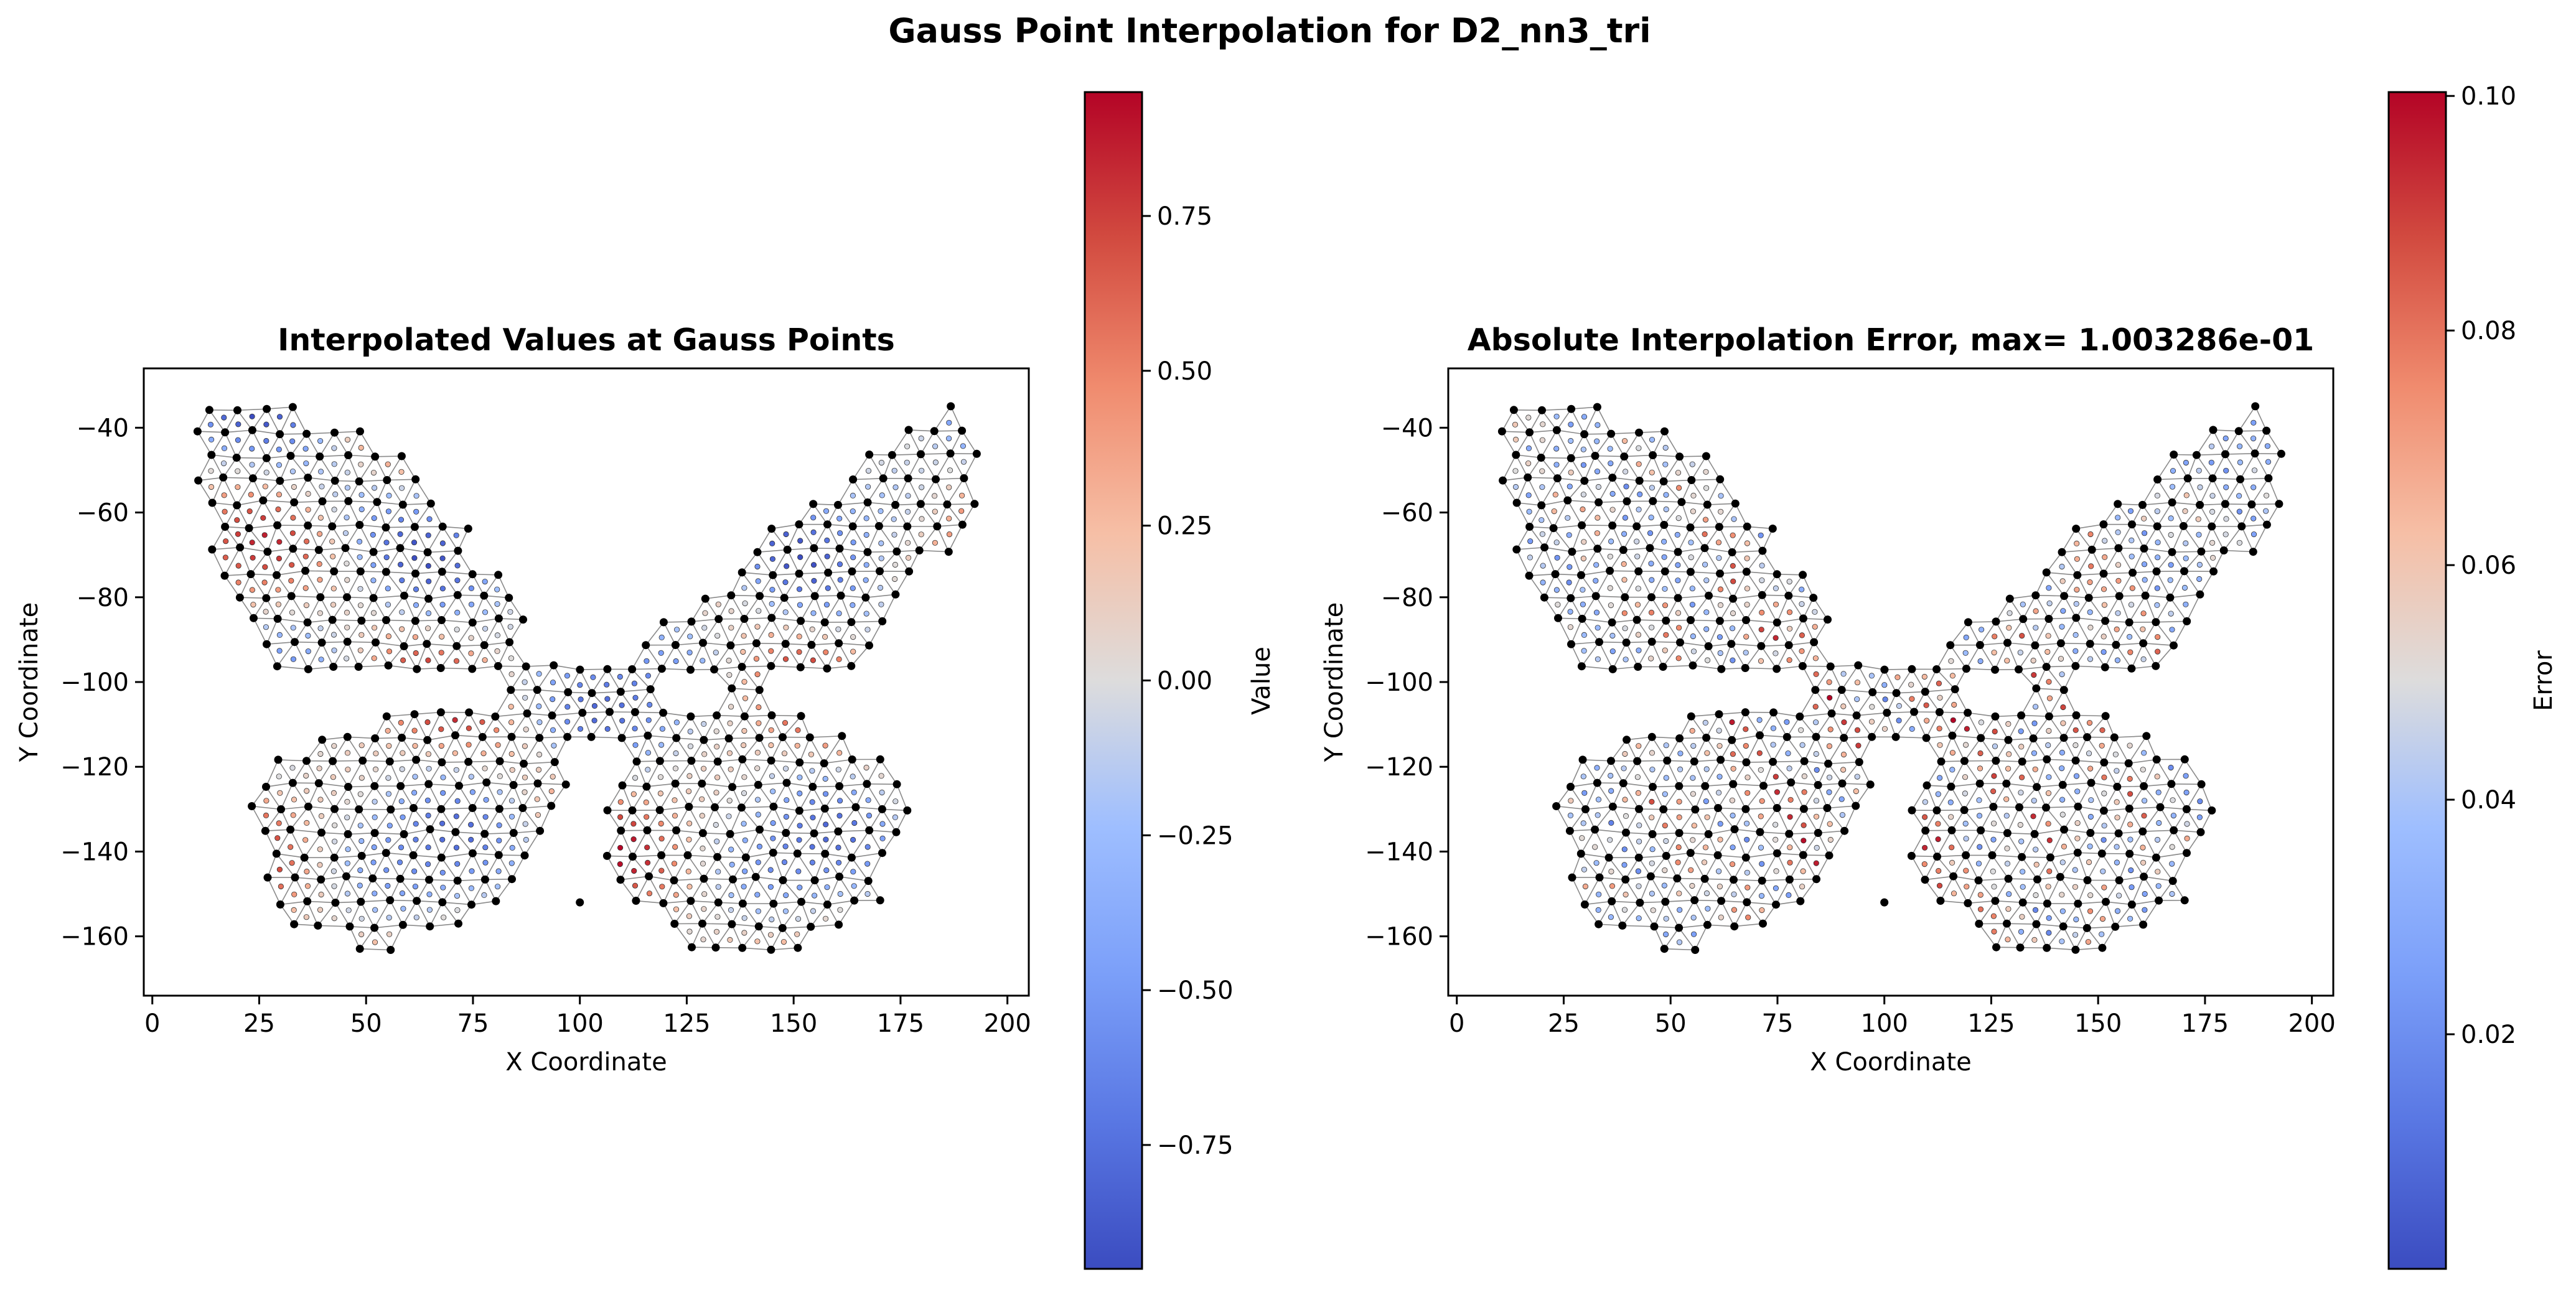 This screenshot has width=2576, height=1290. What do you see at coordinates (94, 852) in the screenshot?
I see `y-tick-label: −140` at bounding box center [94, 852].